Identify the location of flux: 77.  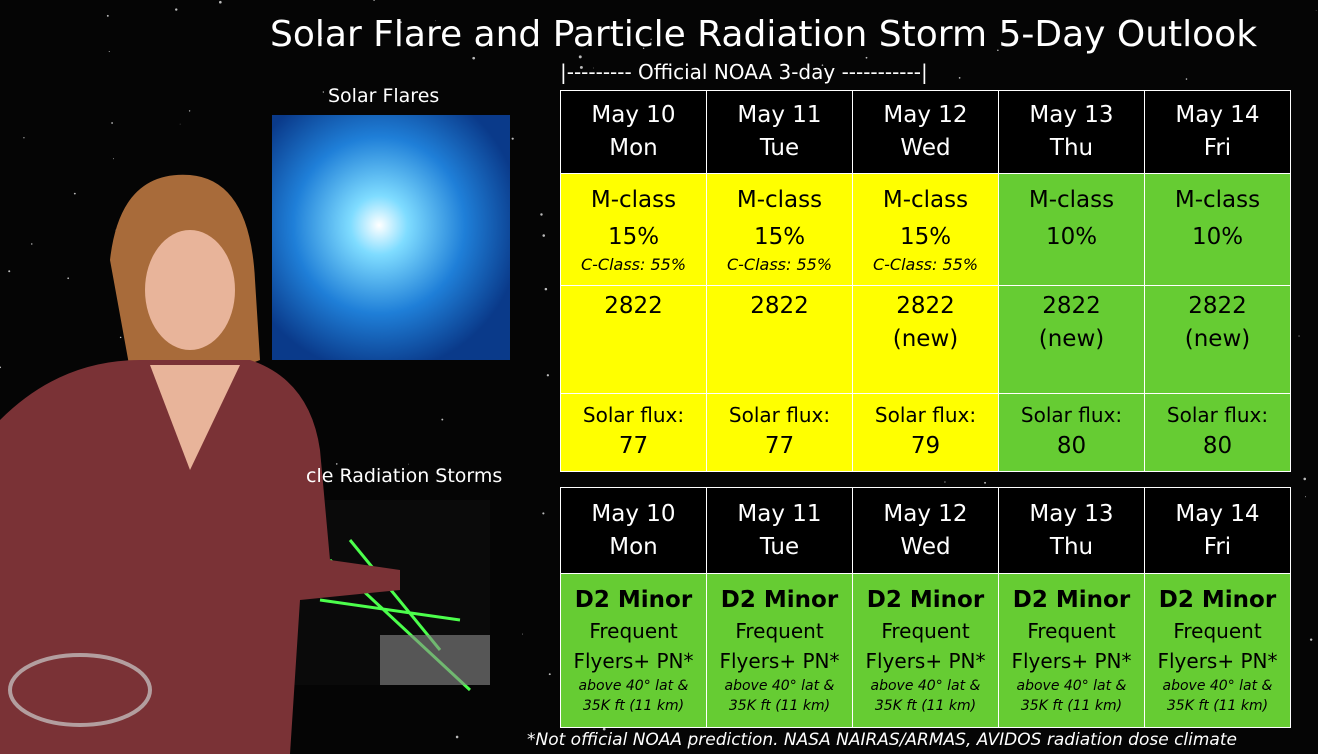
(633, 446).